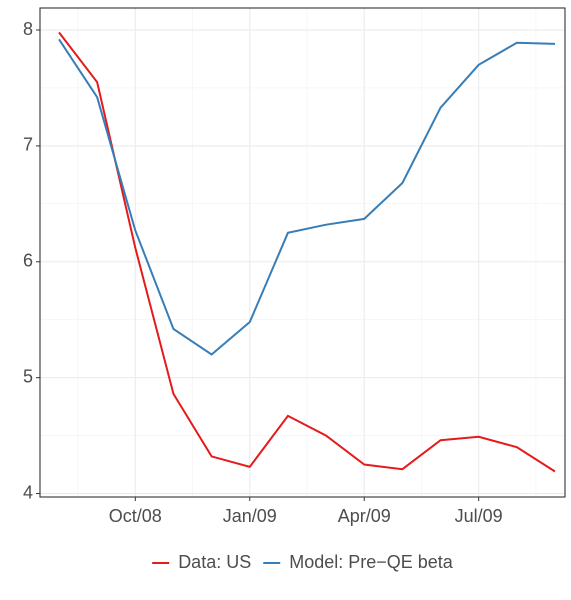 The image size is (571, 600). What do you see at coordinates (364, 516) in the screenshot?
I see `x-tick-label: Apr/09` at bounding box center [364, 516].